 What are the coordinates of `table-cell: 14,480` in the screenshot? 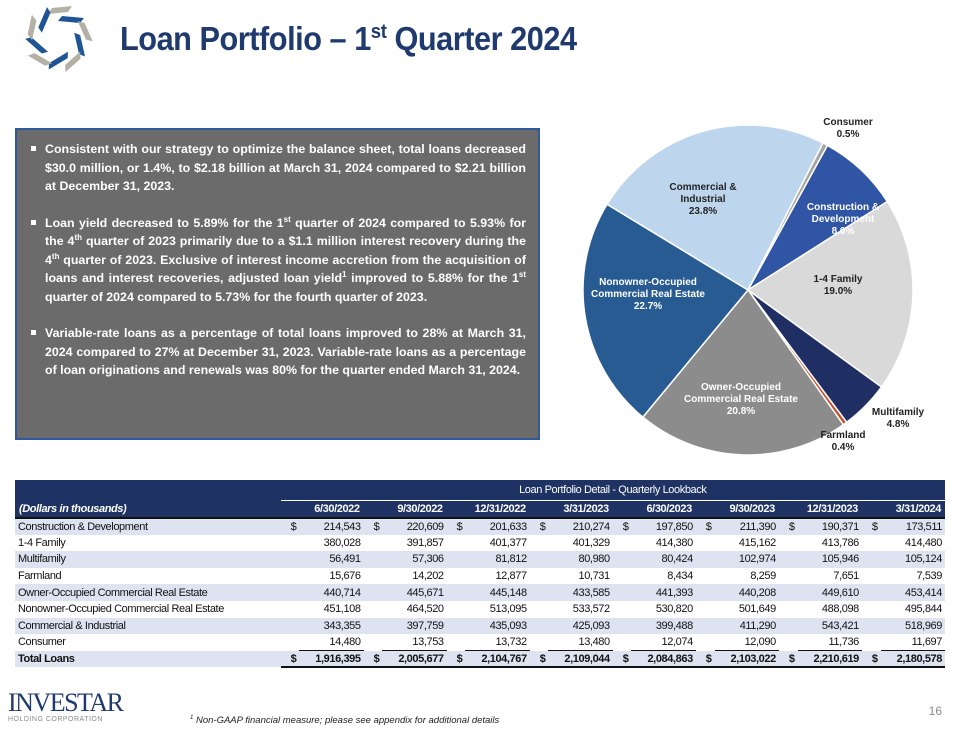 It's located at (331, 643).